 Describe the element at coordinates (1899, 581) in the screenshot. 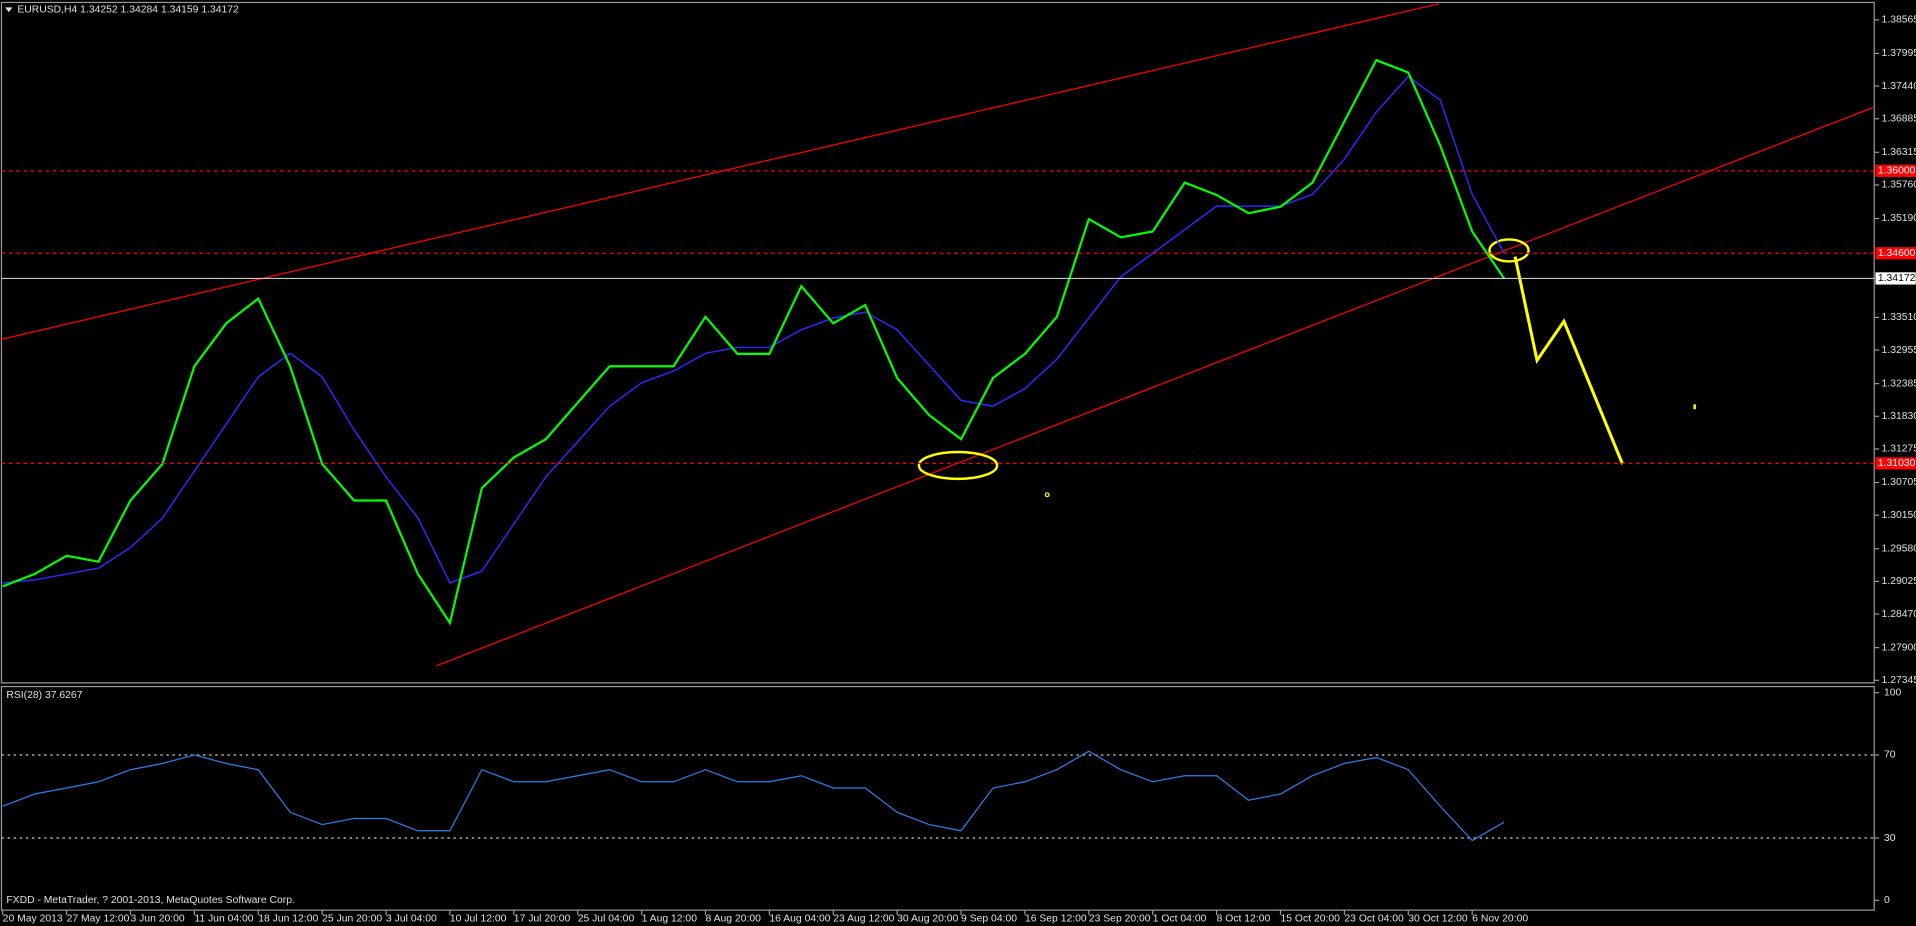

I see `y-tick-label: 1.29025` at that location.